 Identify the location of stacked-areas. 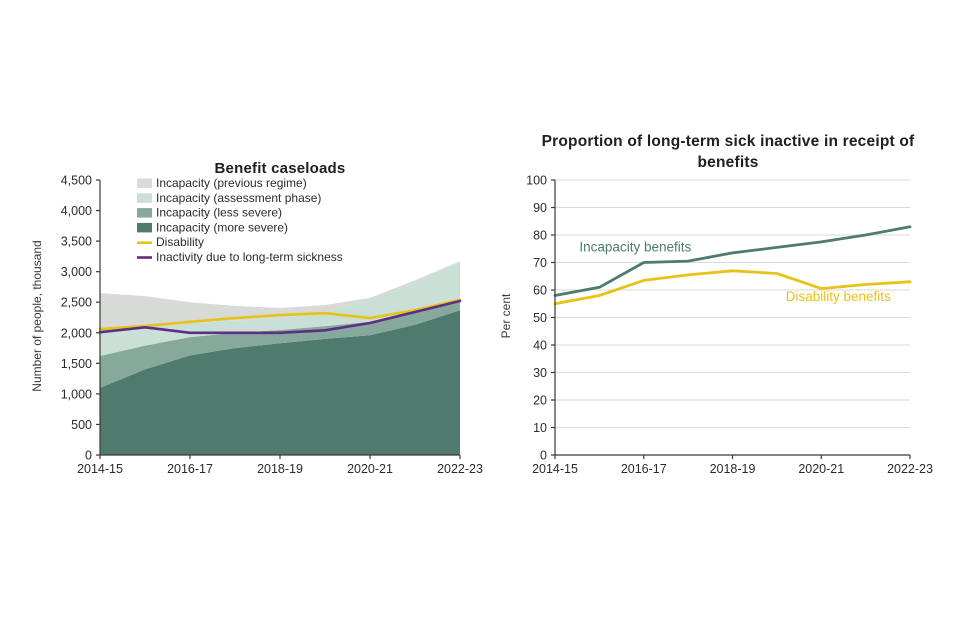
(280, 358).